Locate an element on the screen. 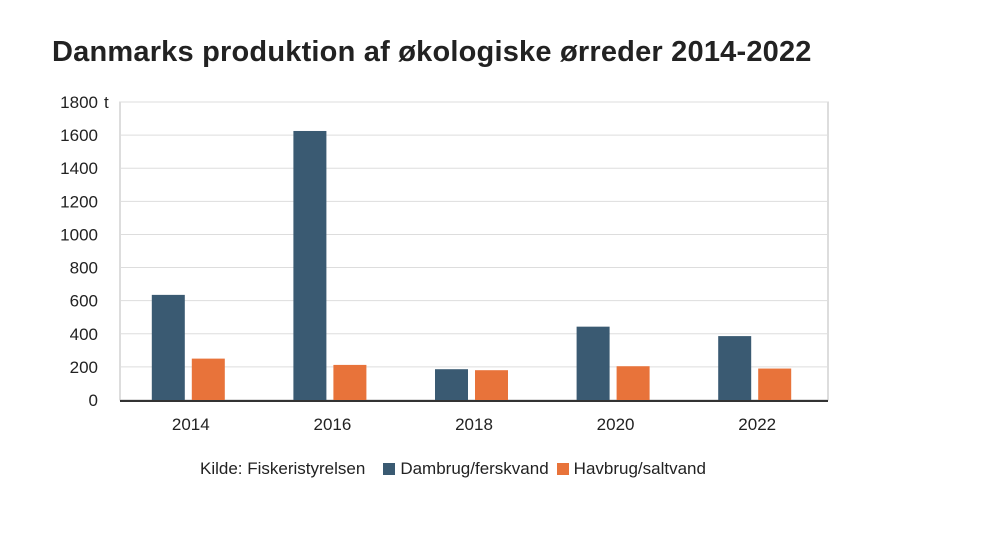 The width and height of the screenshot is (994, 559). y-unit-label: t is located at coordinates (106, 102).